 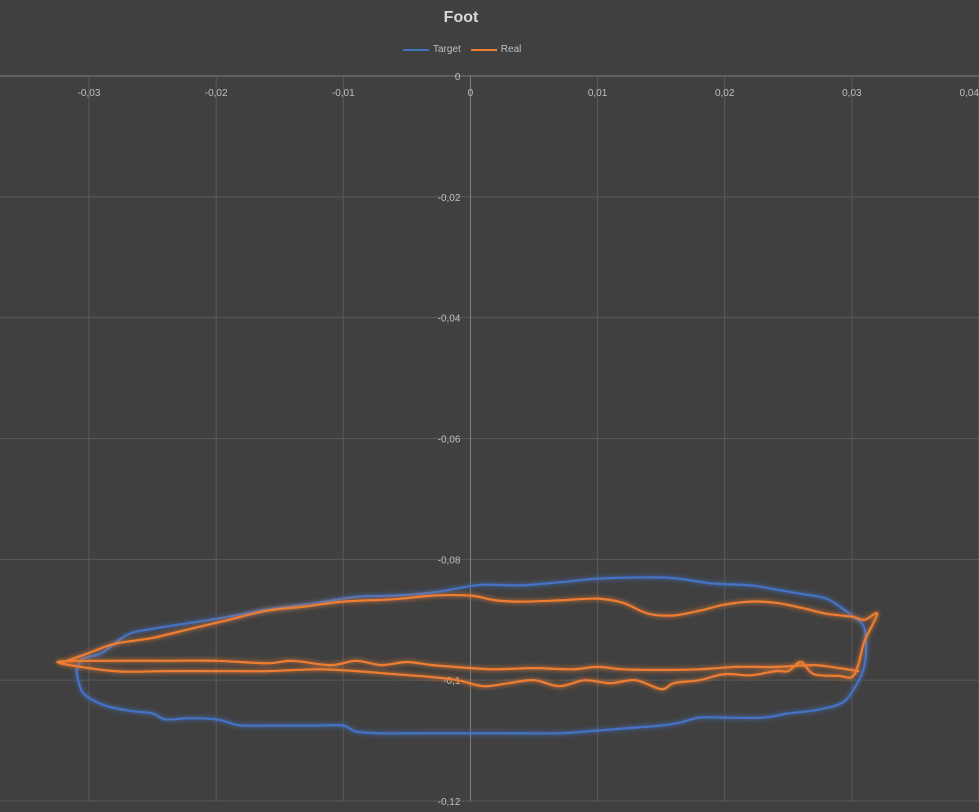 What do you see at coordinates (449, 198) in the screenshot?
I see `y-tick-label: -0,02` at bounding box center [449, 198].